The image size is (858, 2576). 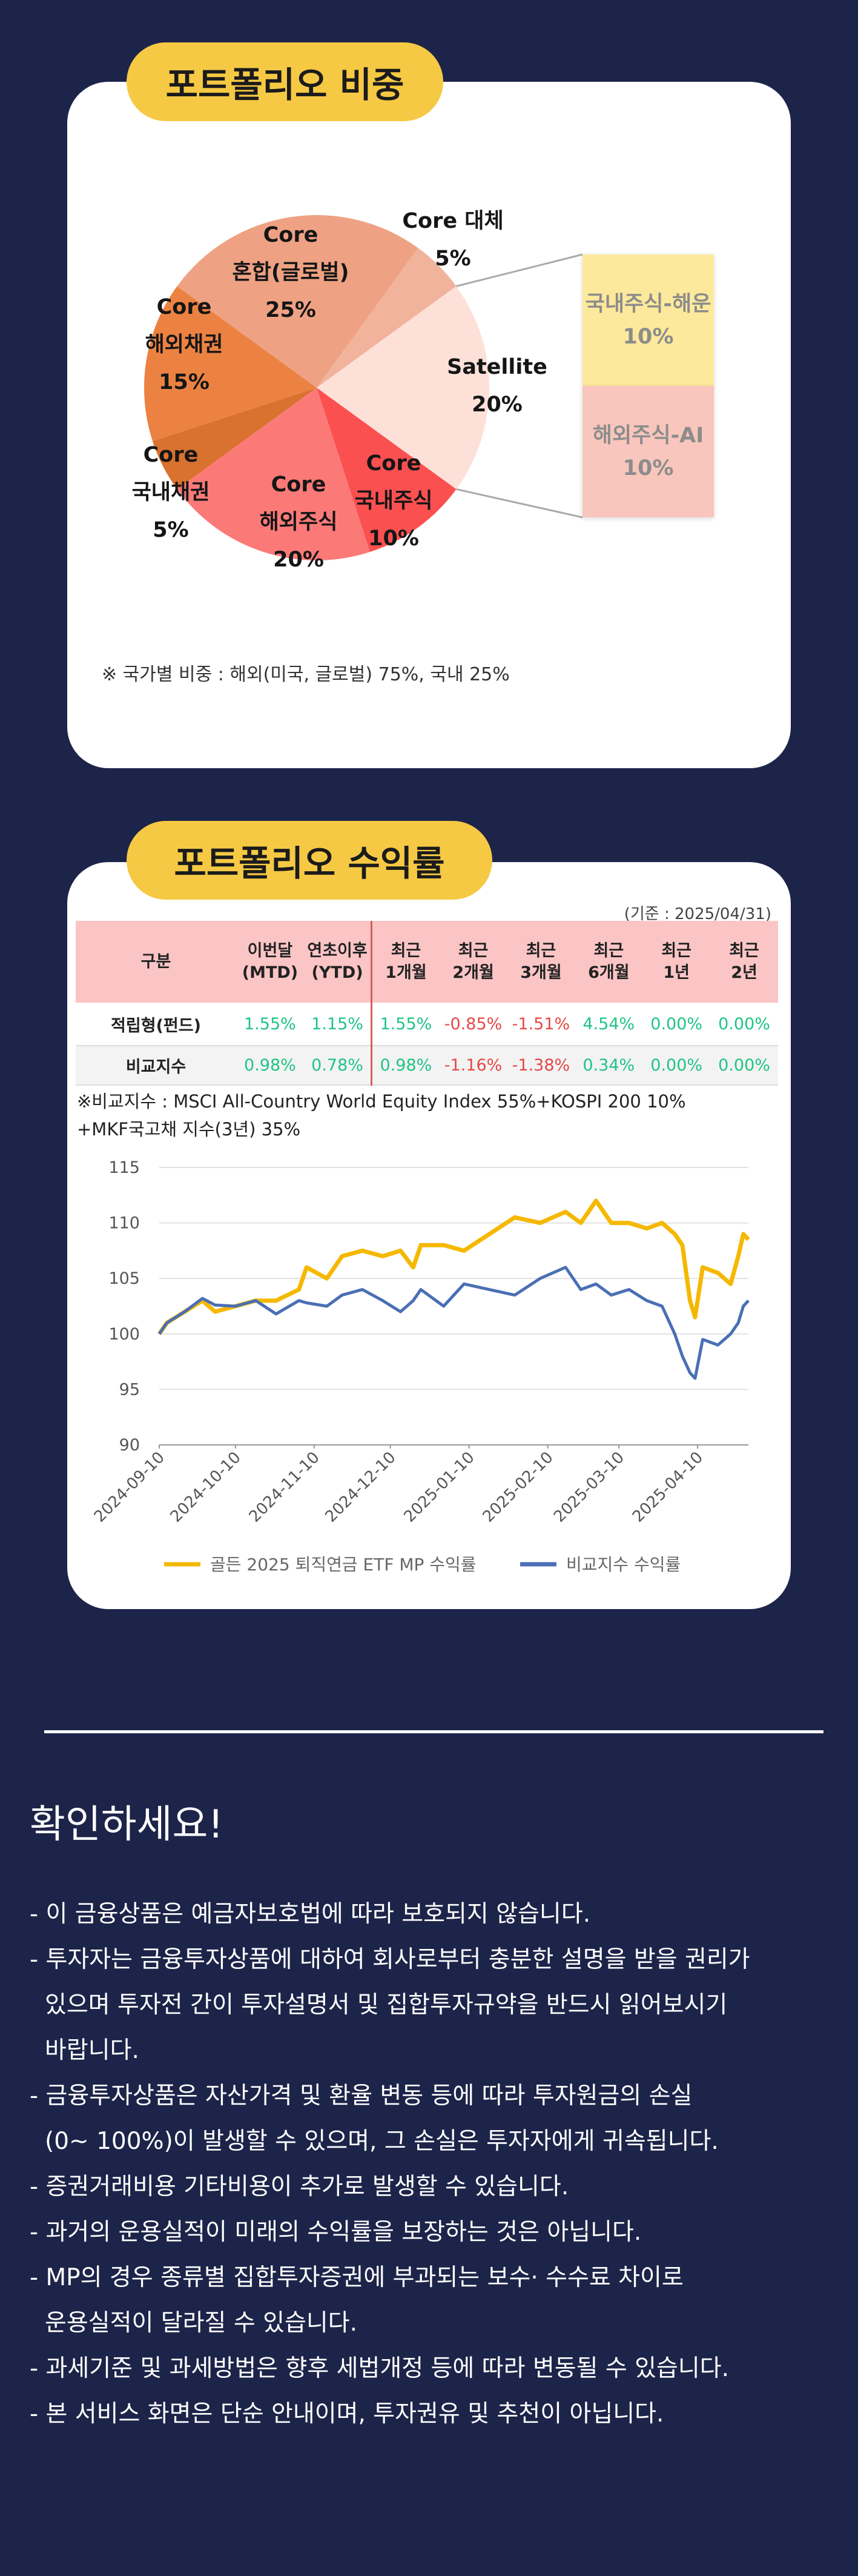 I want to click on section-title: 포트폴리오 수익률, so click(x=310, y=860).